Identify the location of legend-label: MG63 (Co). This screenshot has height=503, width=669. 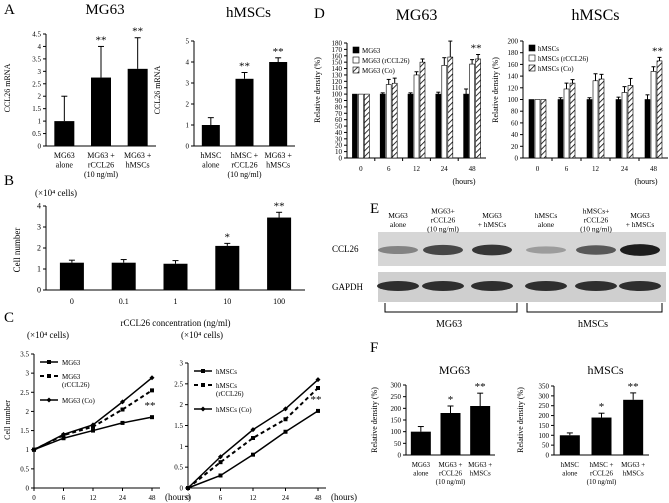
(79, 401).